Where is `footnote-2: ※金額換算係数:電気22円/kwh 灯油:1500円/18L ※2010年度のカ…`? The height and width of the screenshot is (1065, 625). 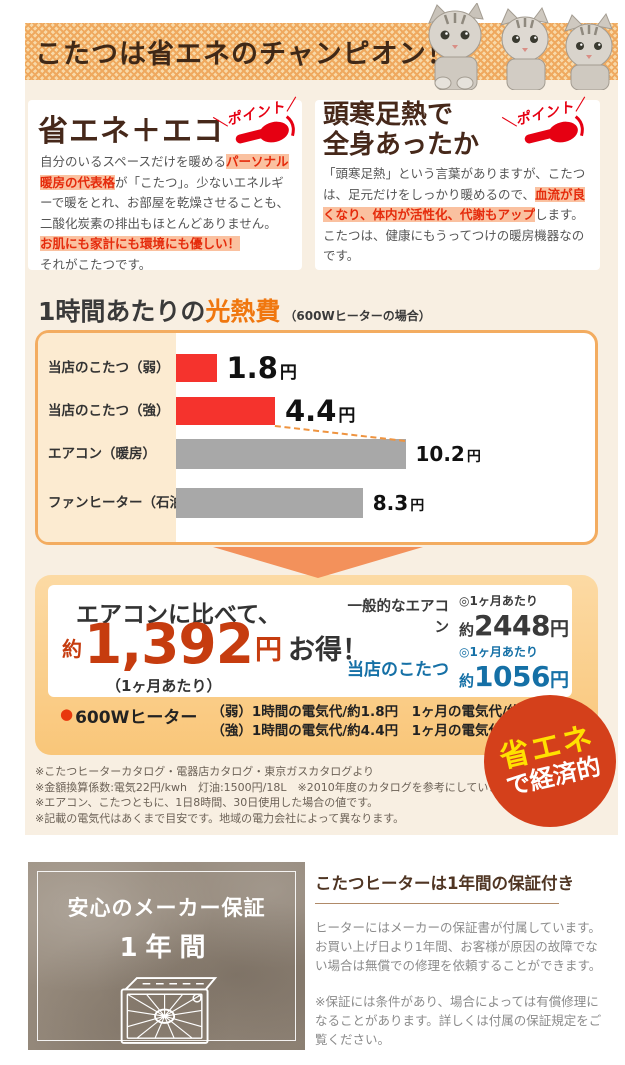
footnote-2: ※金額換算係数:電気22円/kwh 灯油:1500円/18L ※2010年度のカ… is located at coordinates (278, 787).